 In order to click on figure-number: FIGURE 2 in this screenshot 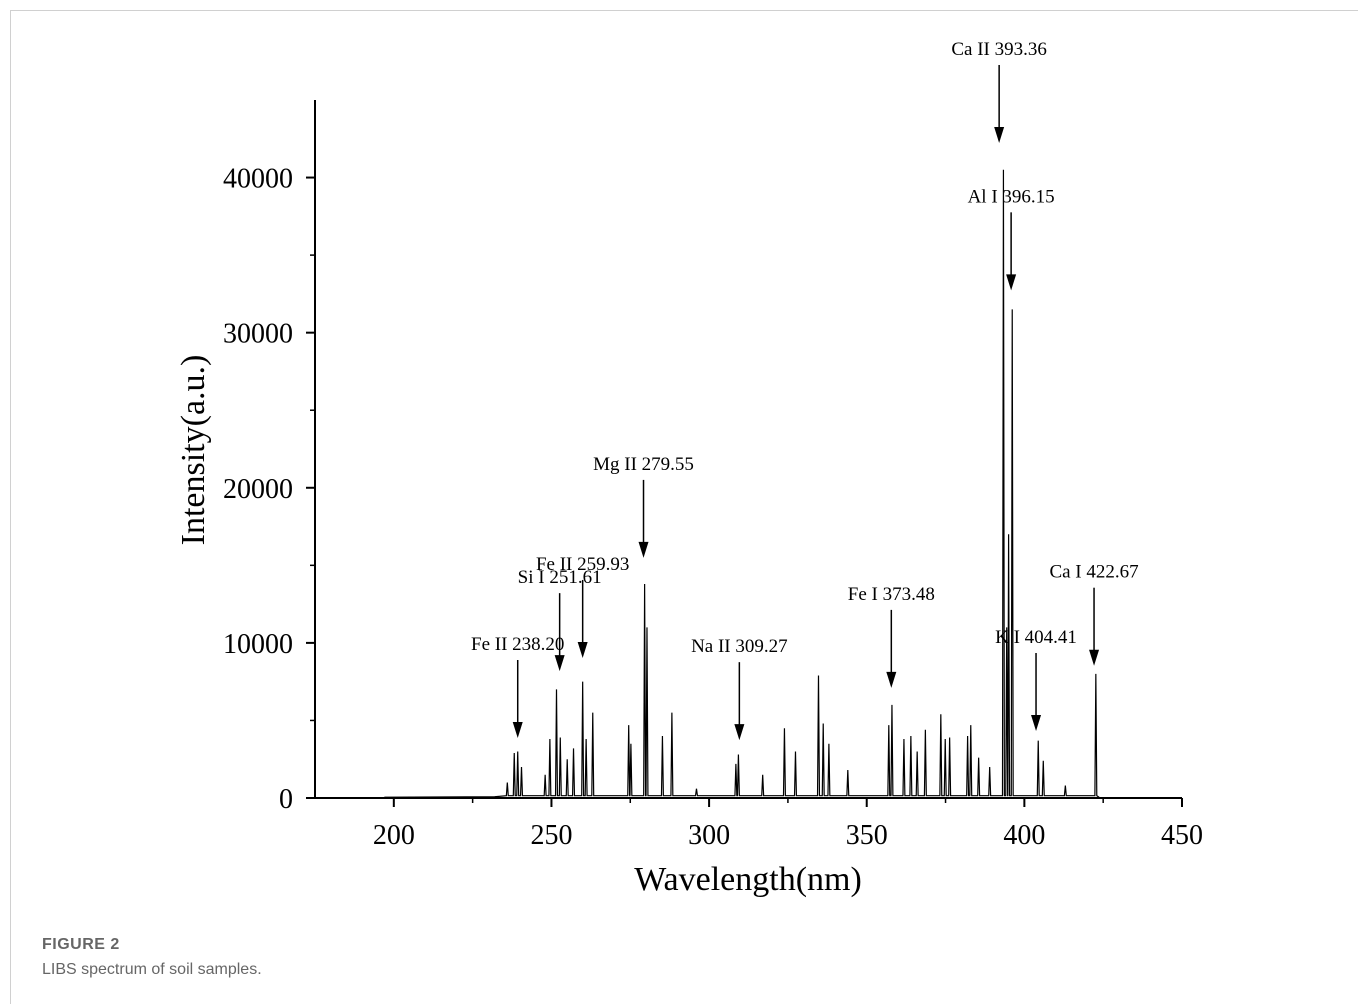, I will do `click(81, 944)`.